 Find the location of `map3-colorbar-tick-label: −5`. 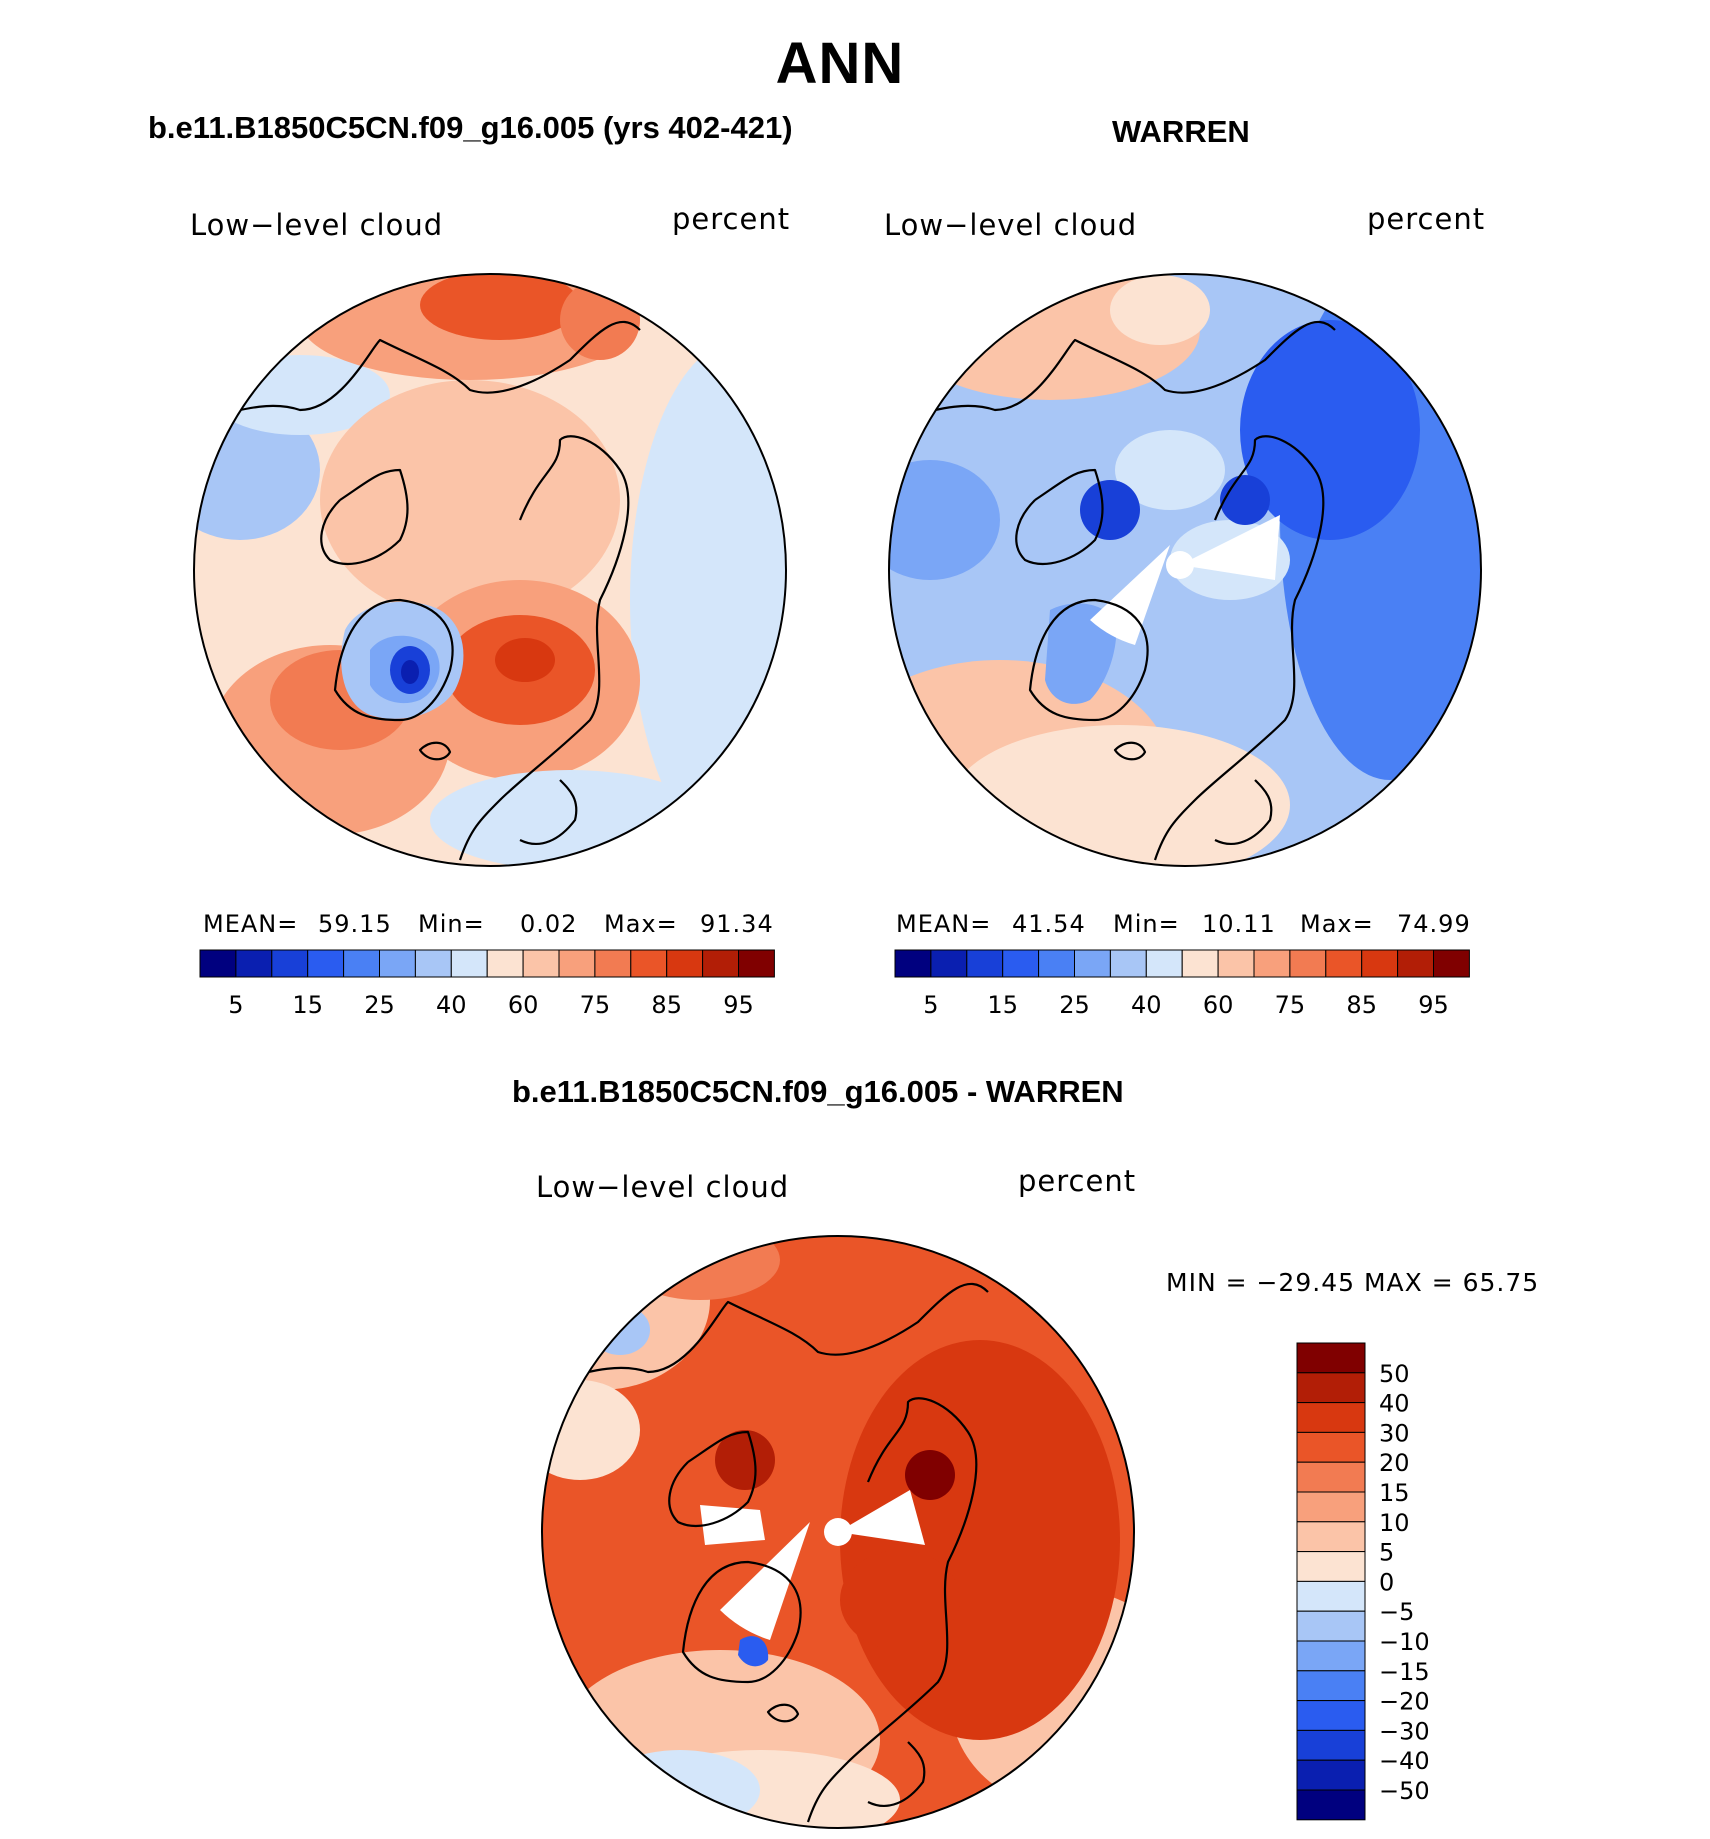

map3-colorbar-tick-label: −5 is located at coordinates (1396, 1612).